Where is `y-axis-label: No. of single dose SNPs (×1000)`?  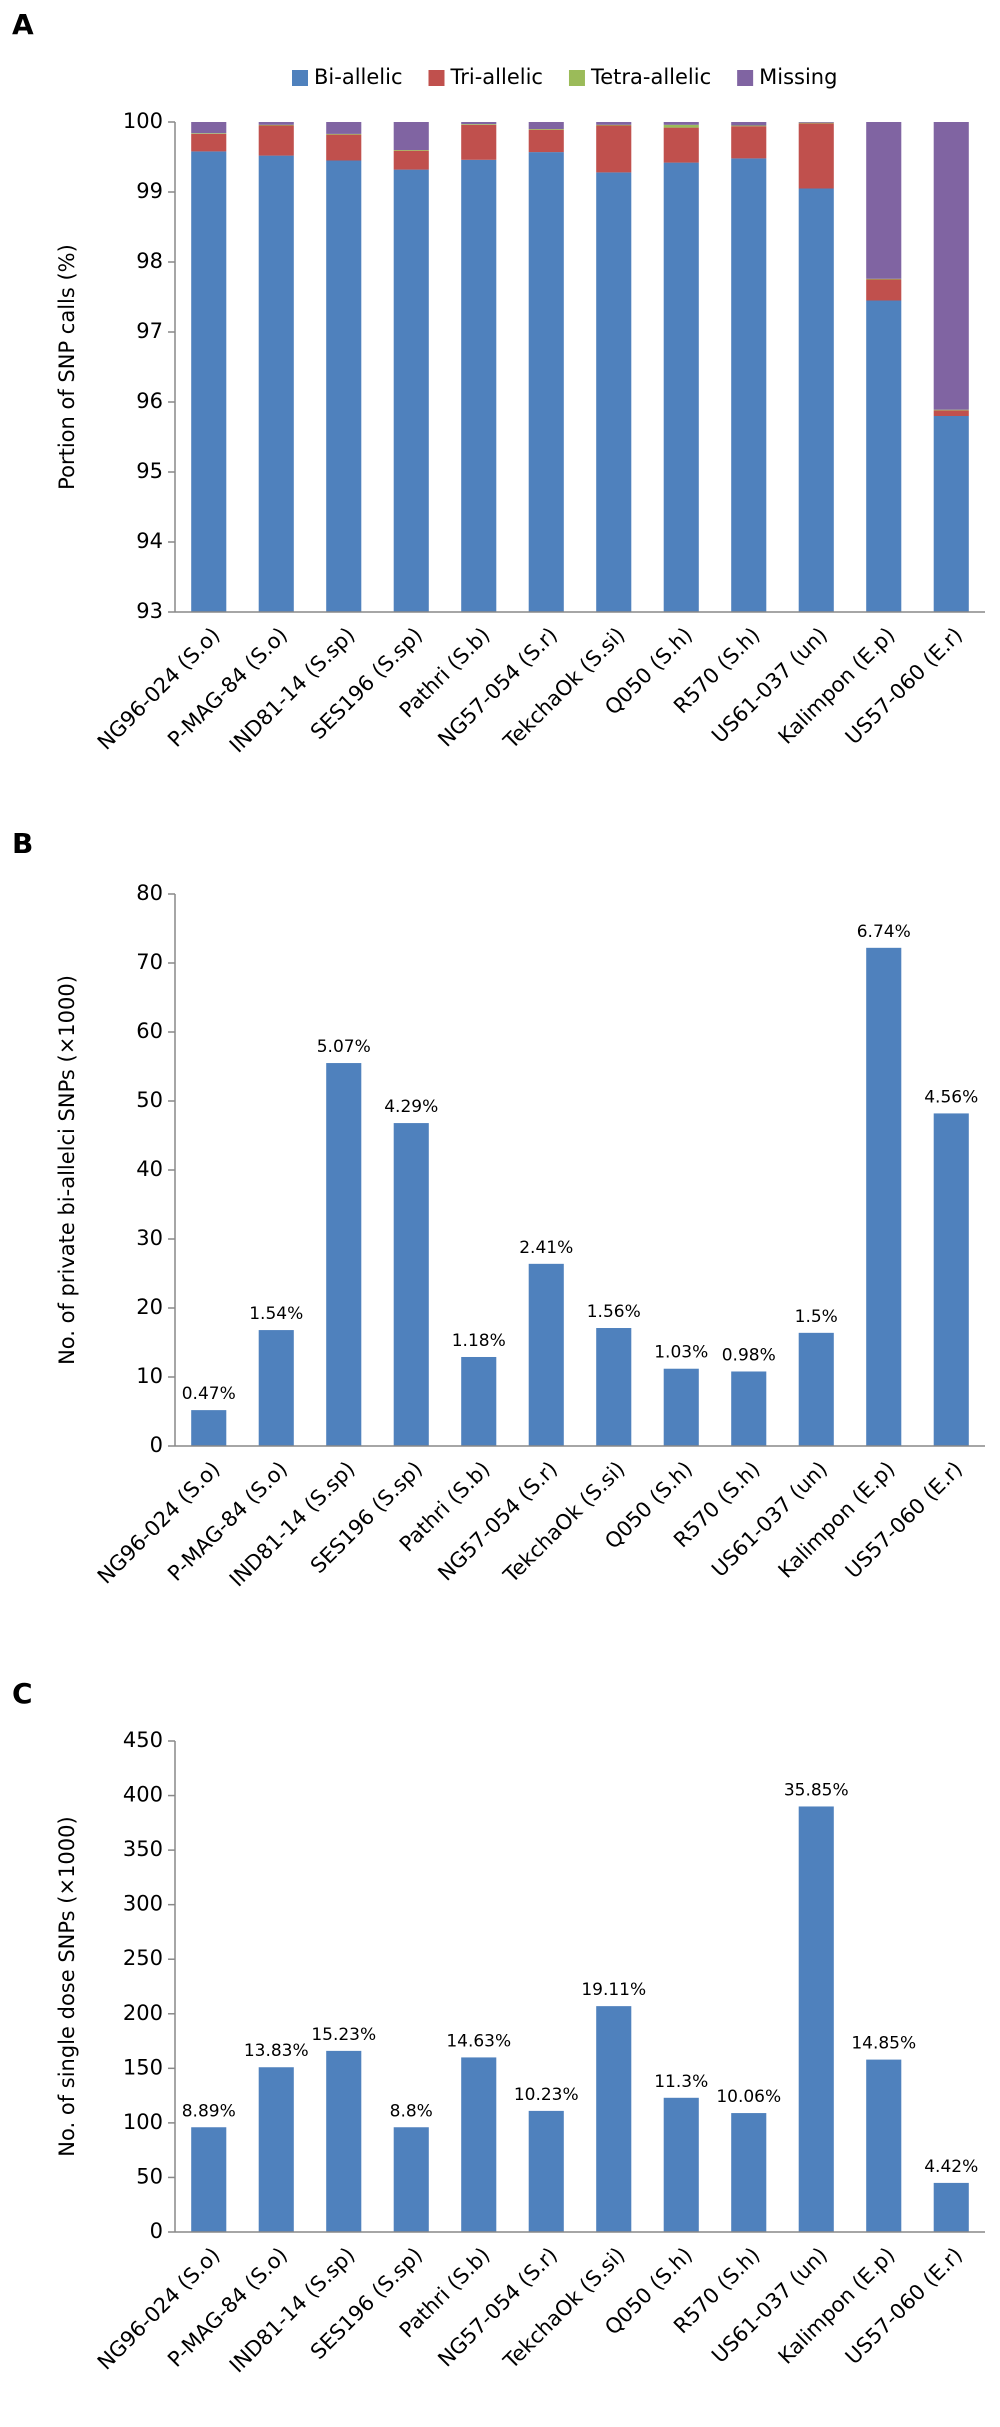 y-axis-label: No. of single dose SNPs (×1000) is located at coordinates (67, 1986).